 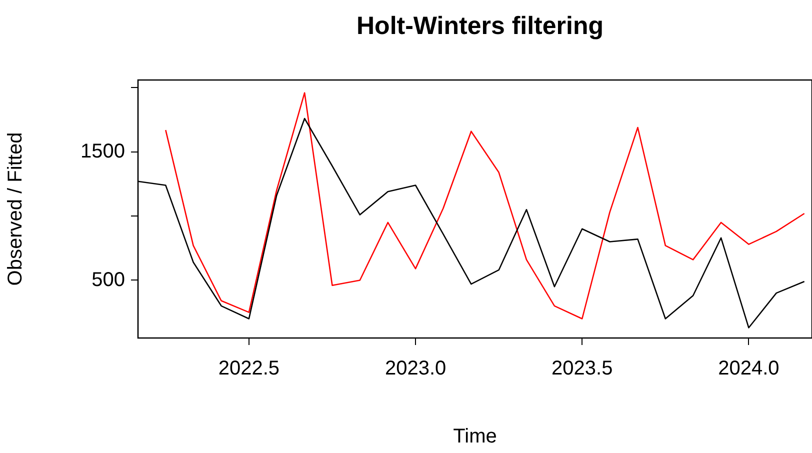 I want to click on x-axis-title: Time, so click(x=475, y=437).